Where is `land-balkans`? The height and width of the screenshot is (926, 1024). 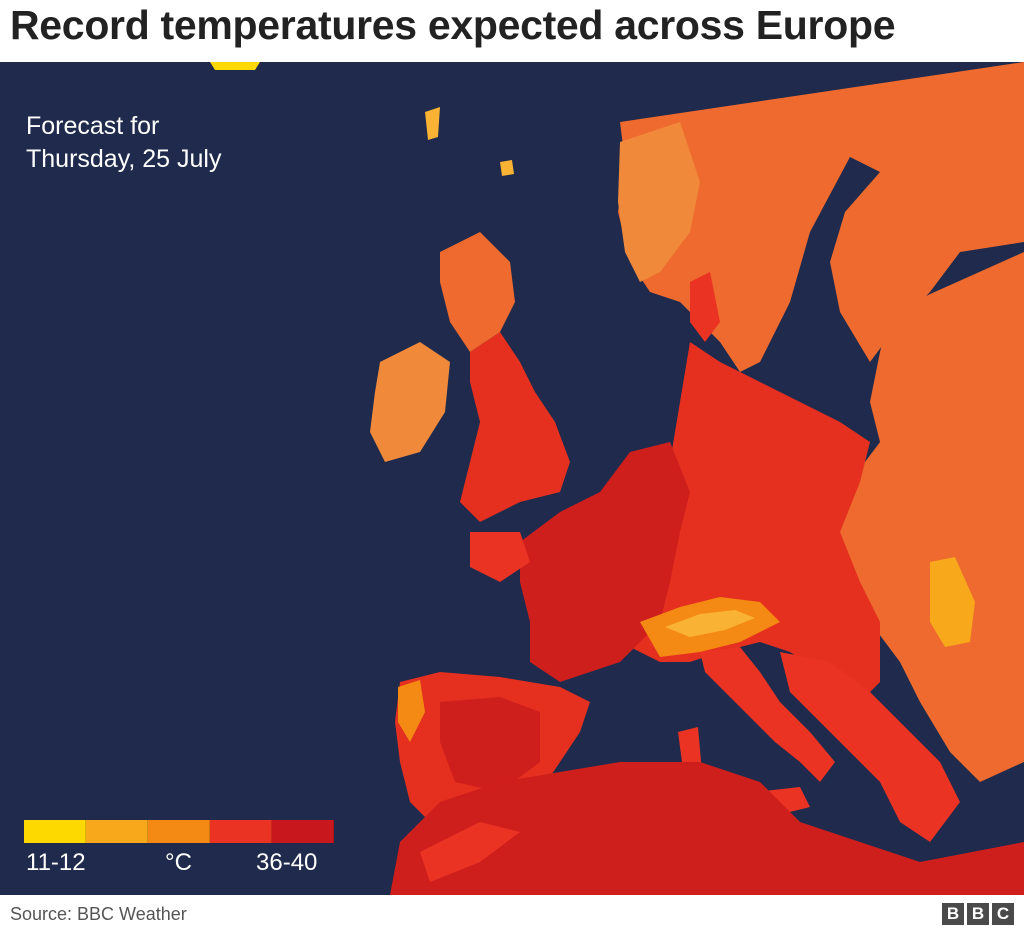
land-balkans is located at coordinates (870, 747).